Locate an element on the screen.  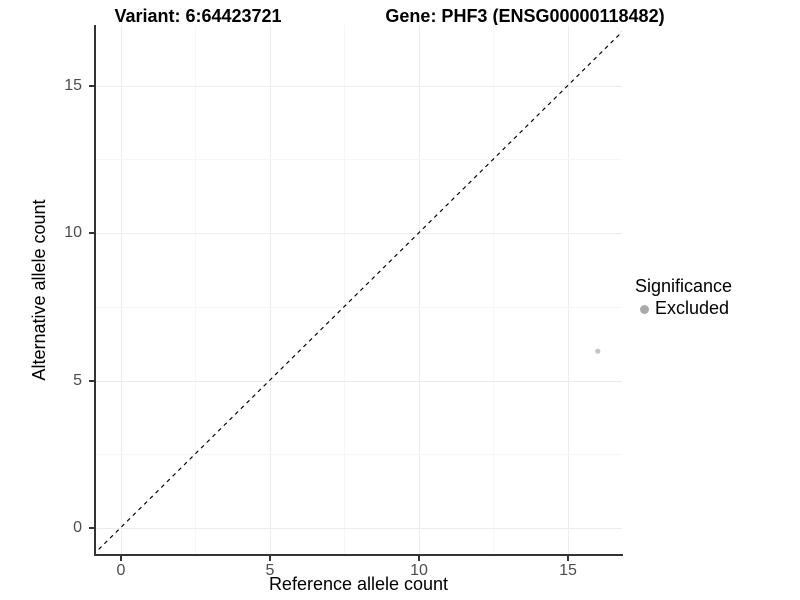
y-tick-label: 15 is located at coordinates (73, 85).